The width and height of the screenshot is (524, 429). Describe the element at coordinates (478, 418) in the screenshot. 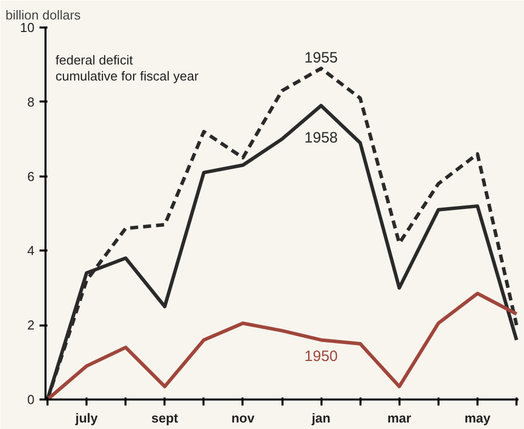

I see `x-tick-label: may` at that location.